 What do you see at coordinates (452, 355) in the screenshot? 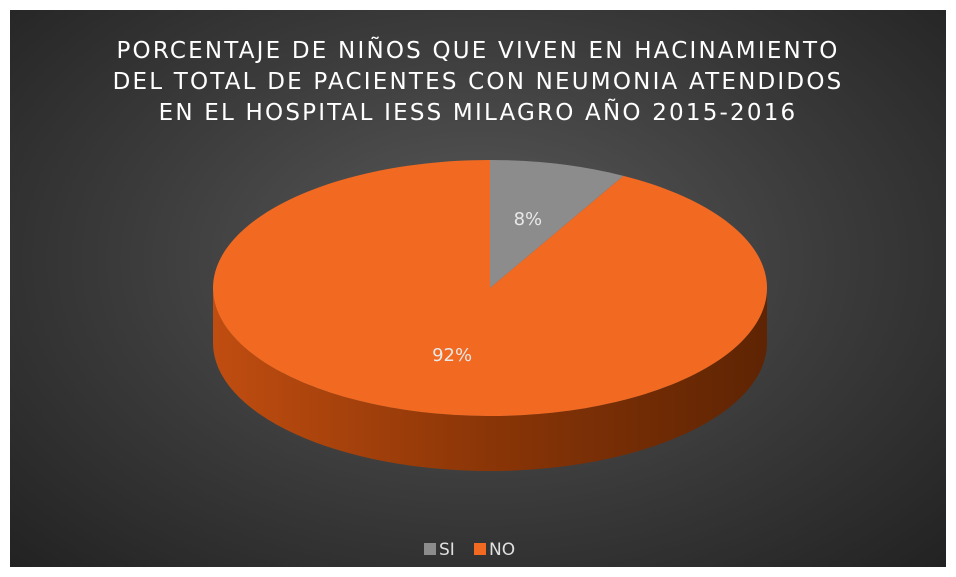
I see `data-label: 92%` at bounding box center [452, 355].